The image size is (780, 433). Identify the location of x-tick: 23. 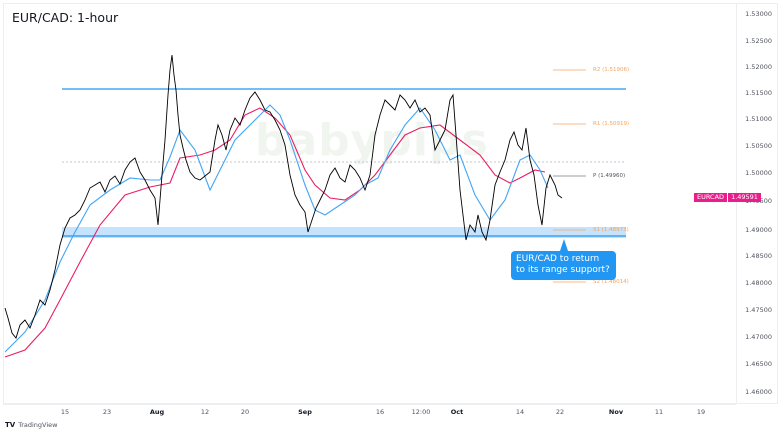
(107, 412).